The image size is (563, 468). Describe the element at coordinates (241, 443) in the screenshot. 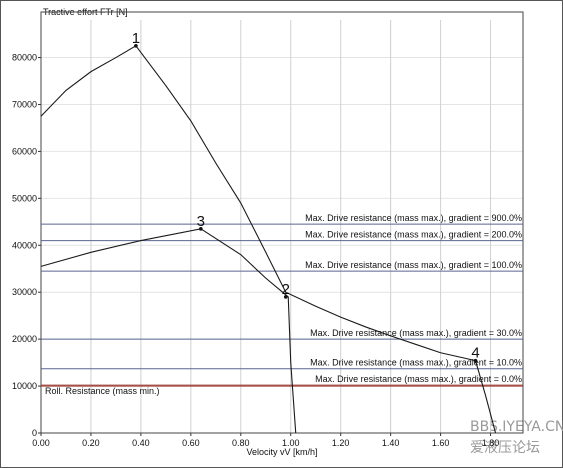

I see `x-tick-label: 0.80` at that location.